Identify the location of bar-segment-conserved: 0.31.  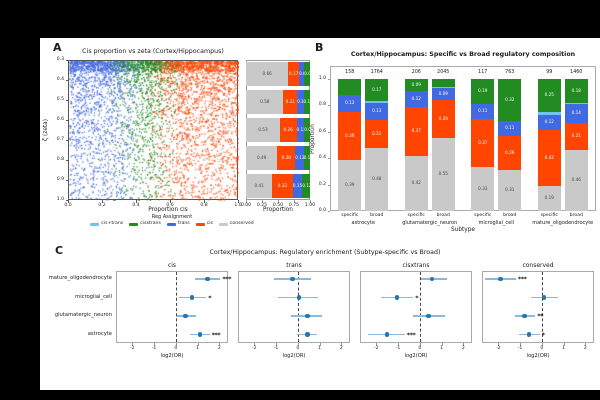
(510, 190).